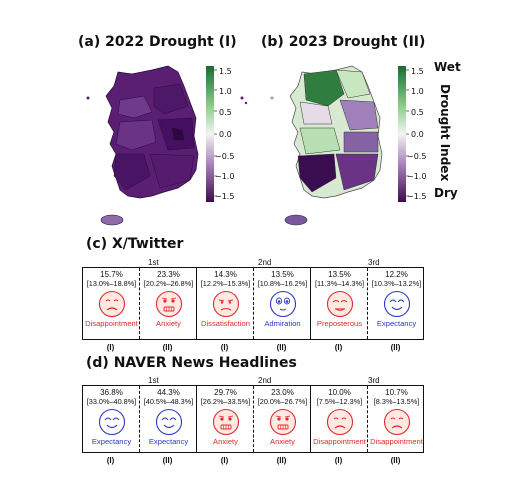  I want to click on emotion-cell: 15.7% [13.0%–18.8%] Disappointment, so click(111, 303).